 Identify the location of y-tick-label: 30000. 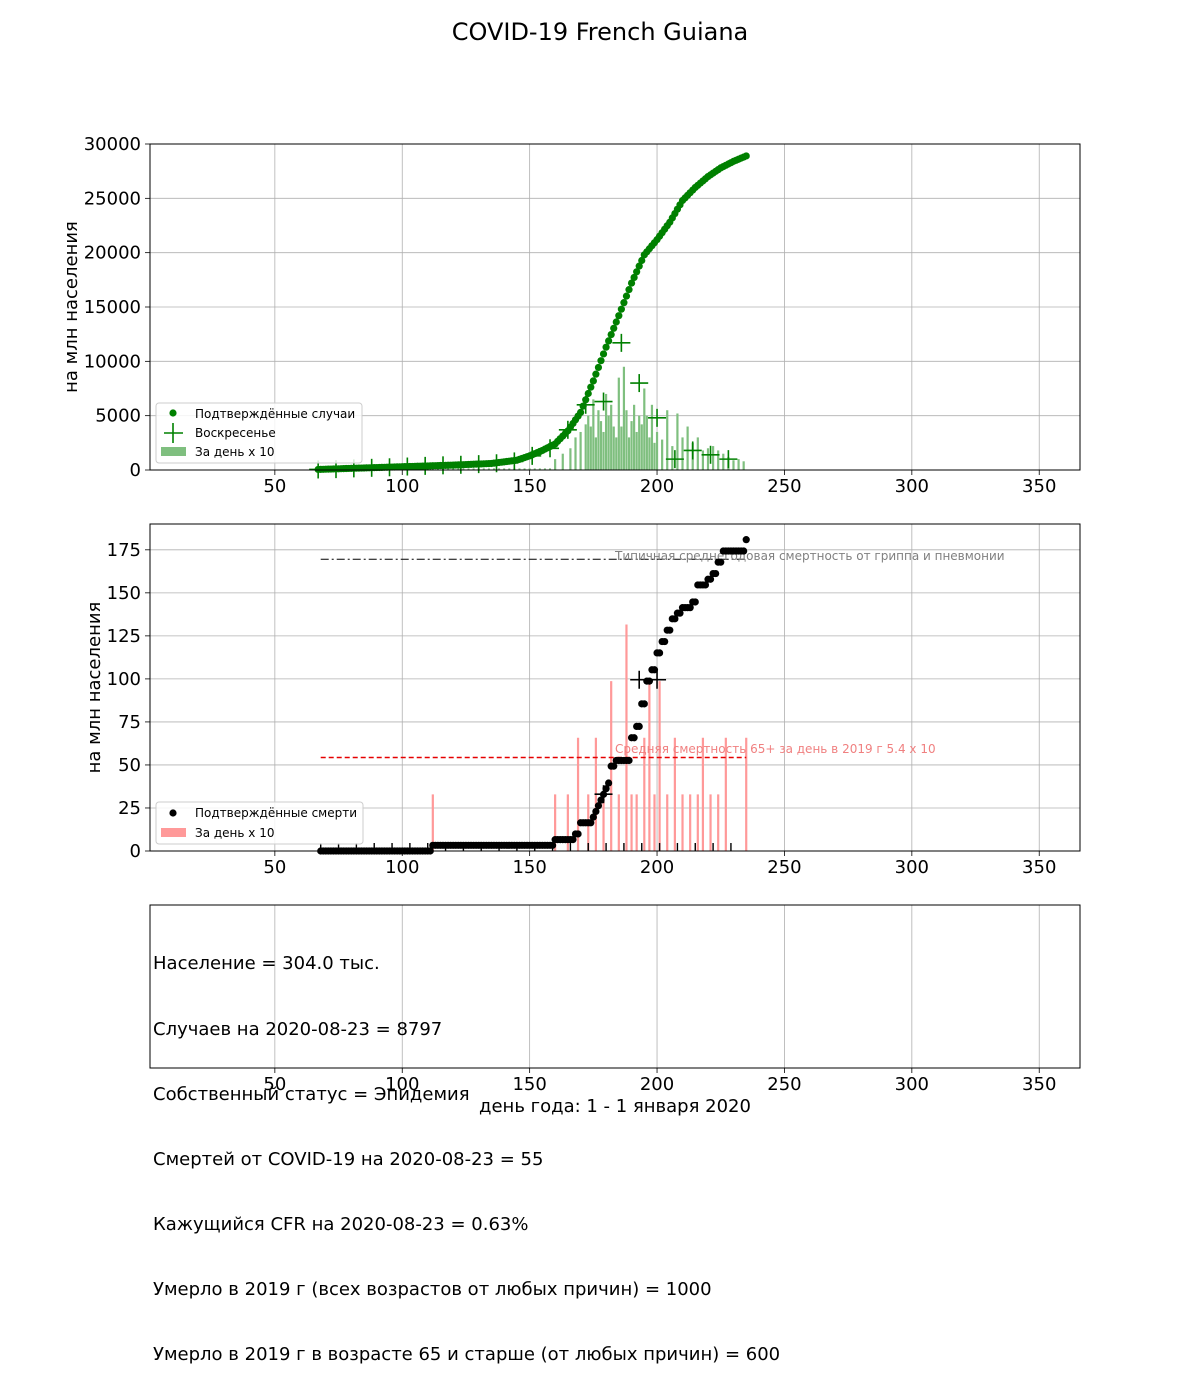
(112, 144).